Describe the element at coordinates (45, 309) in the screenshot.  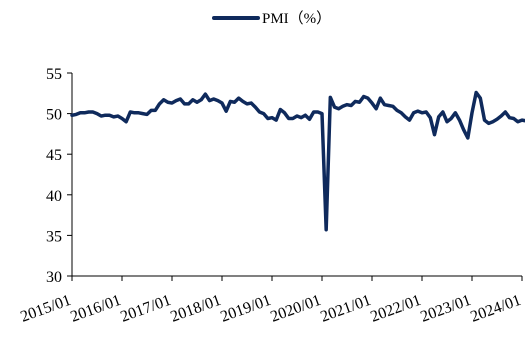
I see `x-tick-label: 2015/01` at that location.